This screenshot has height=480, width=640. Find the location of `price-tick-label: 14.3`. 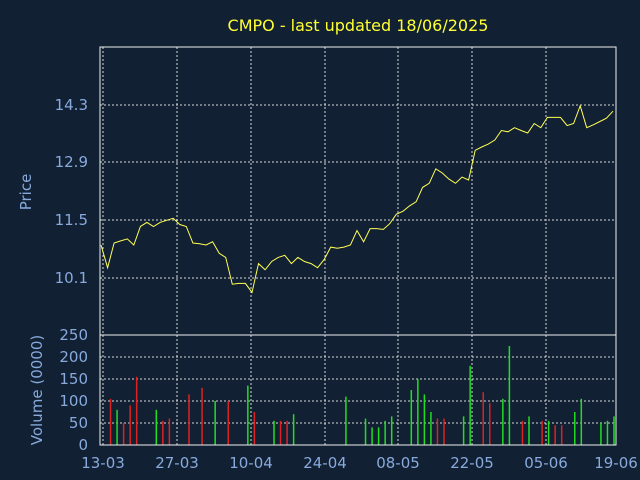

price-tick-label: 14.3 is located at coordinates (71, 105).